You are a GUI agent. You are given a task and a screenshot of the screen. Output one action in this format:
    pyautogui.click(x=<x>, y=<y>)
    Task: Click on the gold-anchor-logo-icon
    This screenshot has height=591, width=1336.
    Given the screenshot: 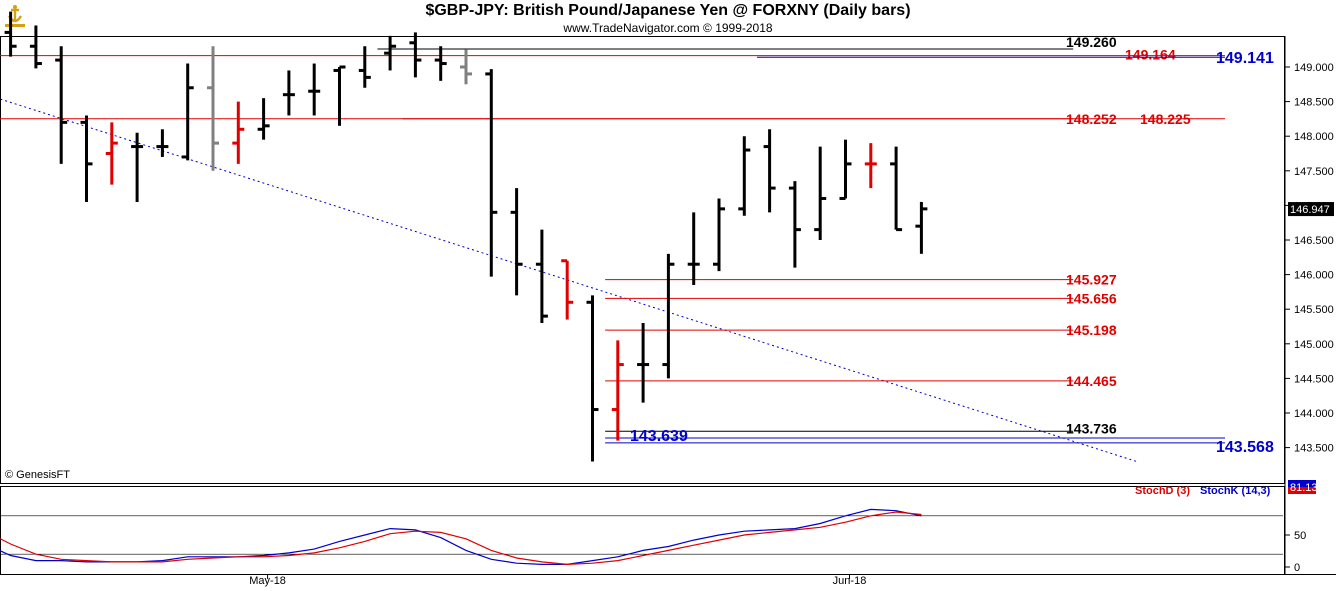 What is the action you would take?
    pyautogui.click(x=15, y=16)
    